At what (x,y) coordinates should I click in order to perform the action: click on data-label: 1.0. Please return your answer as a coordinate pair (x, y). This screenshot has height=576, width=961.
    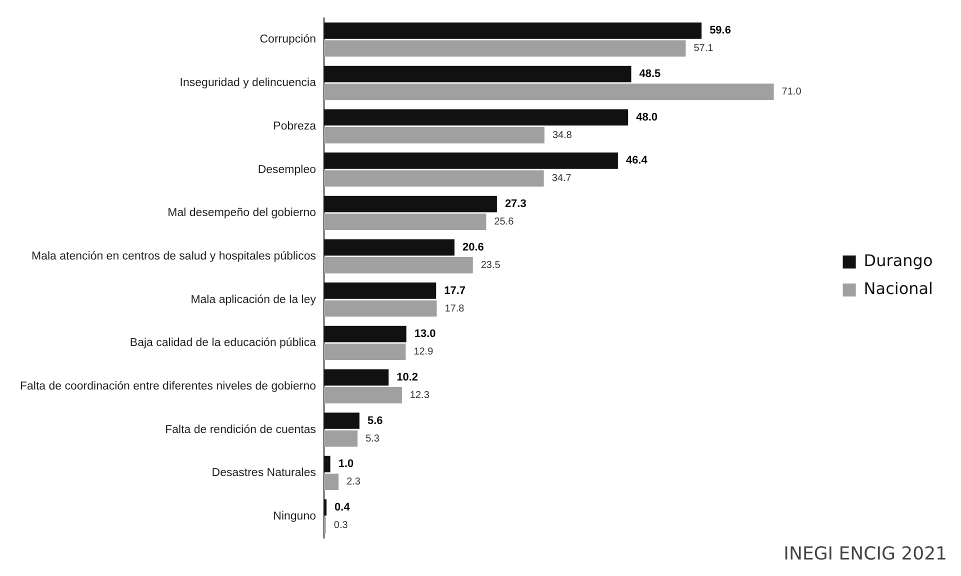
    Looking at the image, I should click on (346, 464).